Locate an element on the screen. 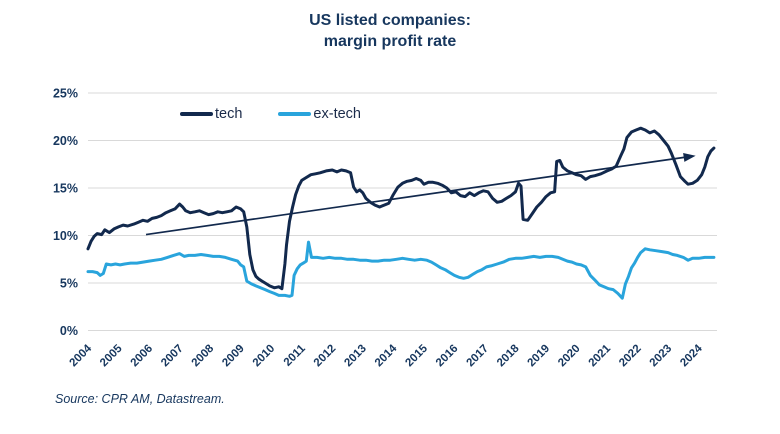  x-tick-label-2006: 2006 is located at coordinates (142, 356).